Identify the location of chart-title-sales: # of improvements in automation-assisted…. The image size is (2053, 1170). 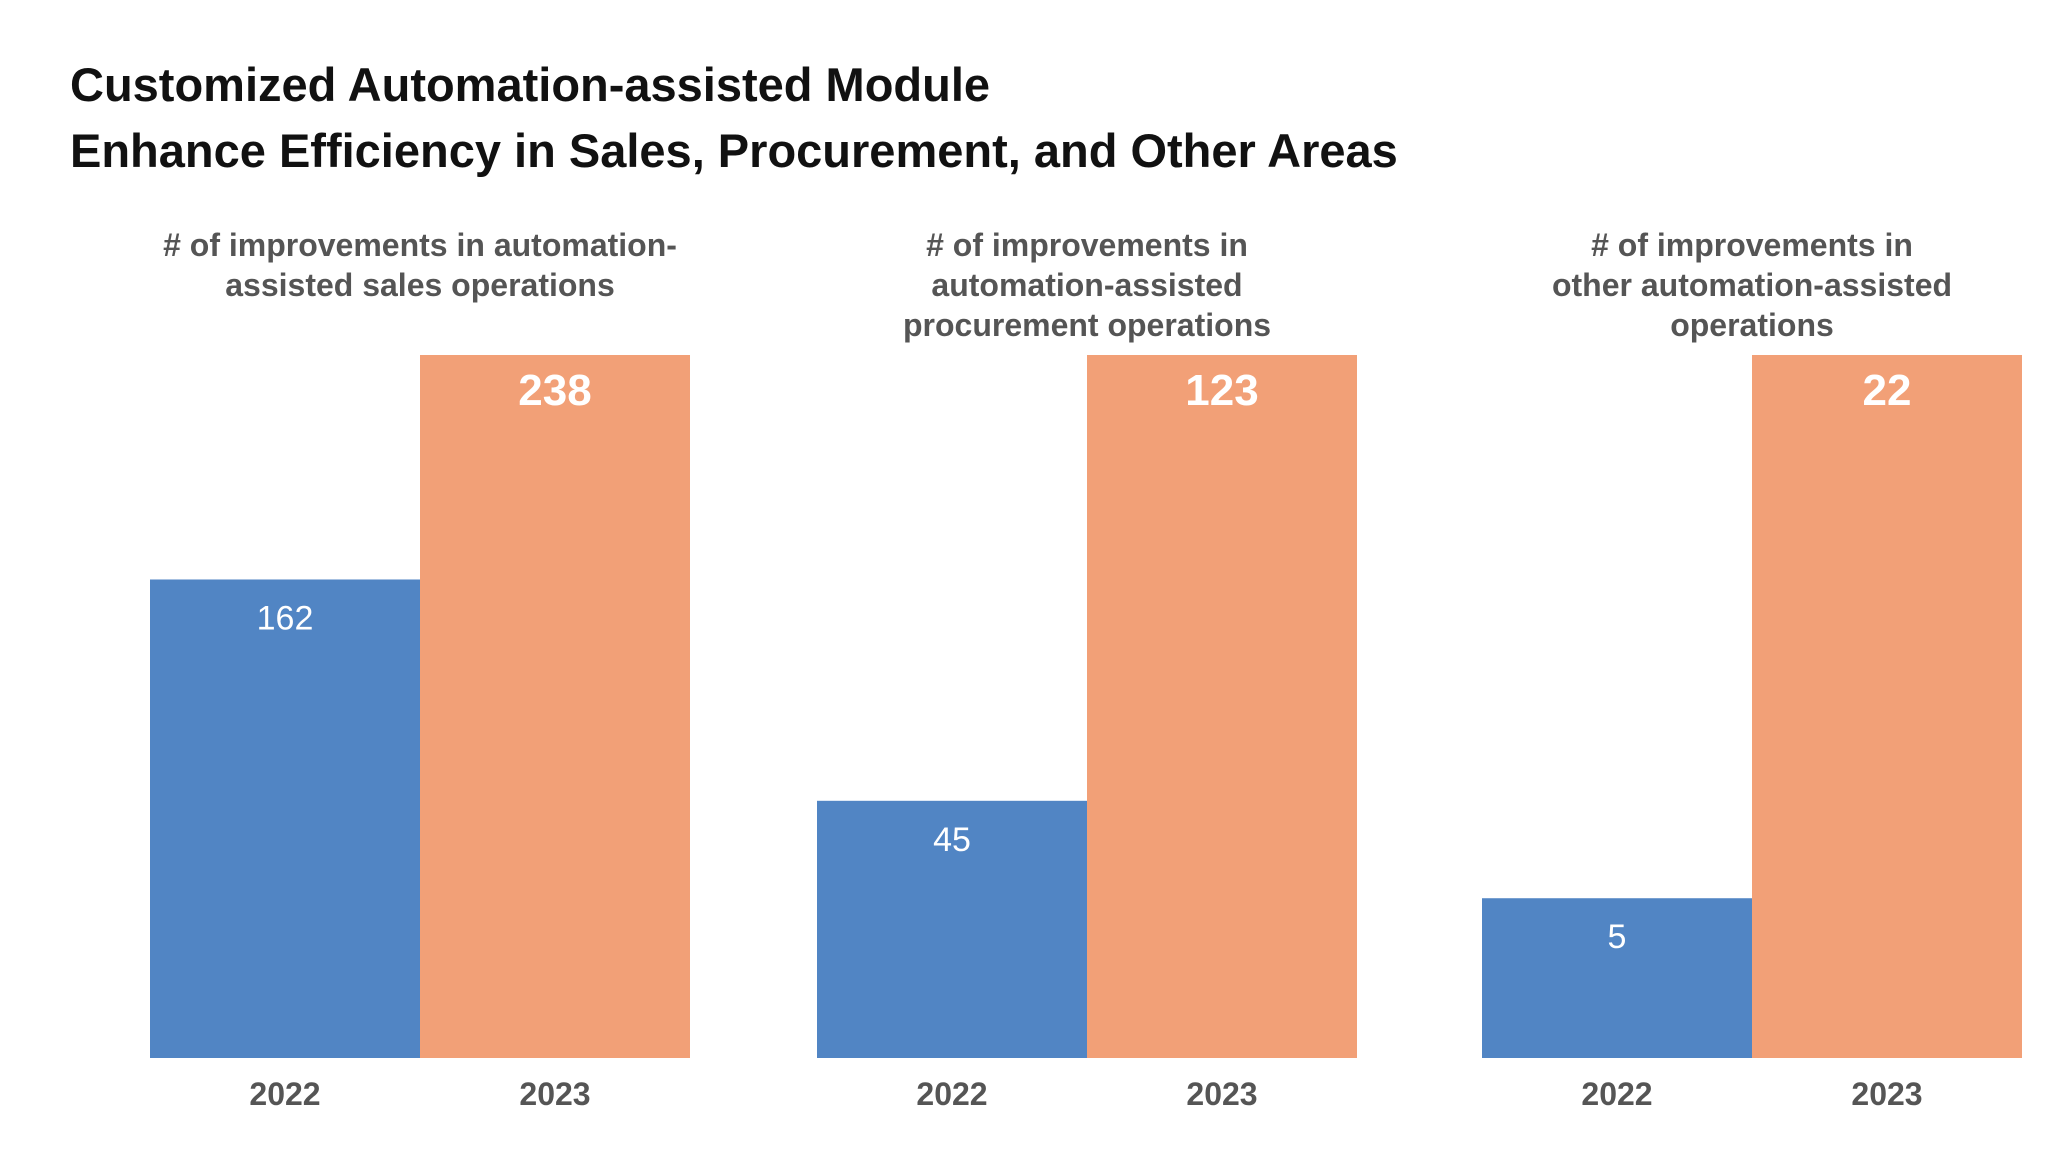
(420, 265).